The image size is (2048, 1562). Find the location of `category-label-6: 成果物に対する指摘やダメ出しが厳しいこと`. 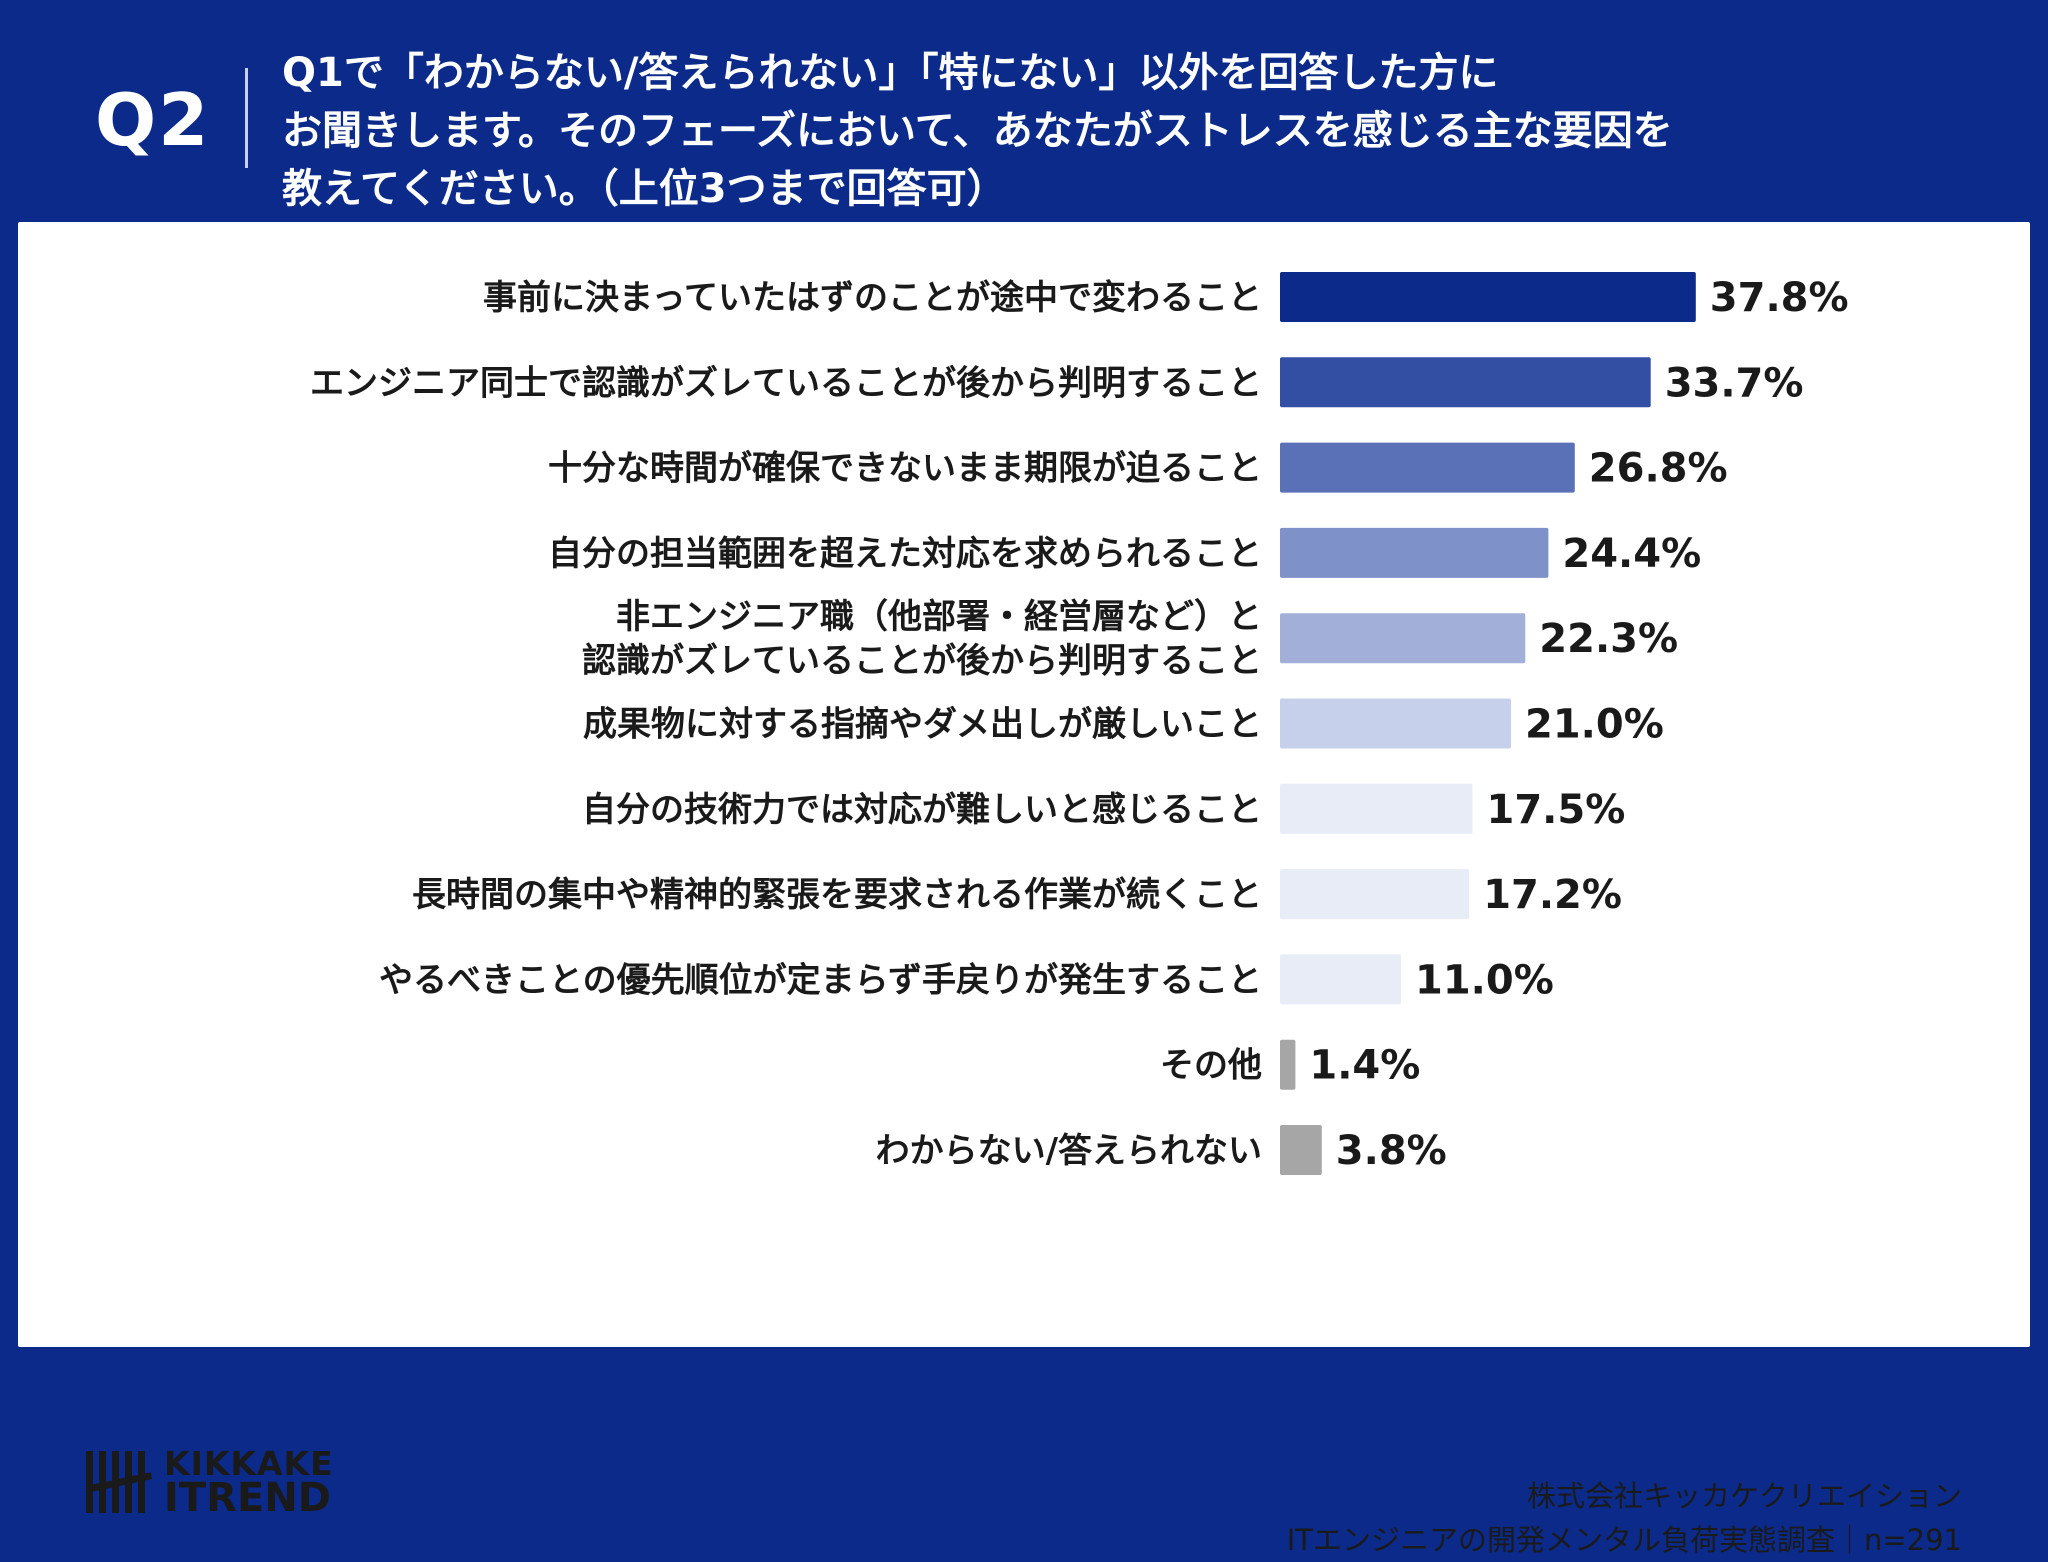

category-label-6: 成果物に対する指摘やダメ出しが厳しいこと is located at coordinates (922, 725).